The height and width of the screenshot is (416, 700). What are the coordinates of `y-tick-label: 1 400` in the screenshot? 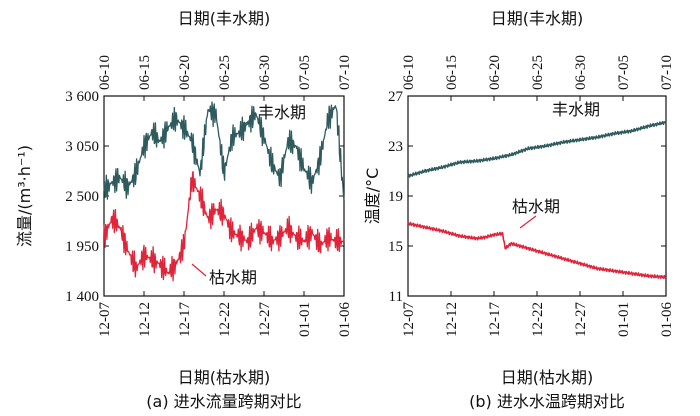 It's located at (82, 297).